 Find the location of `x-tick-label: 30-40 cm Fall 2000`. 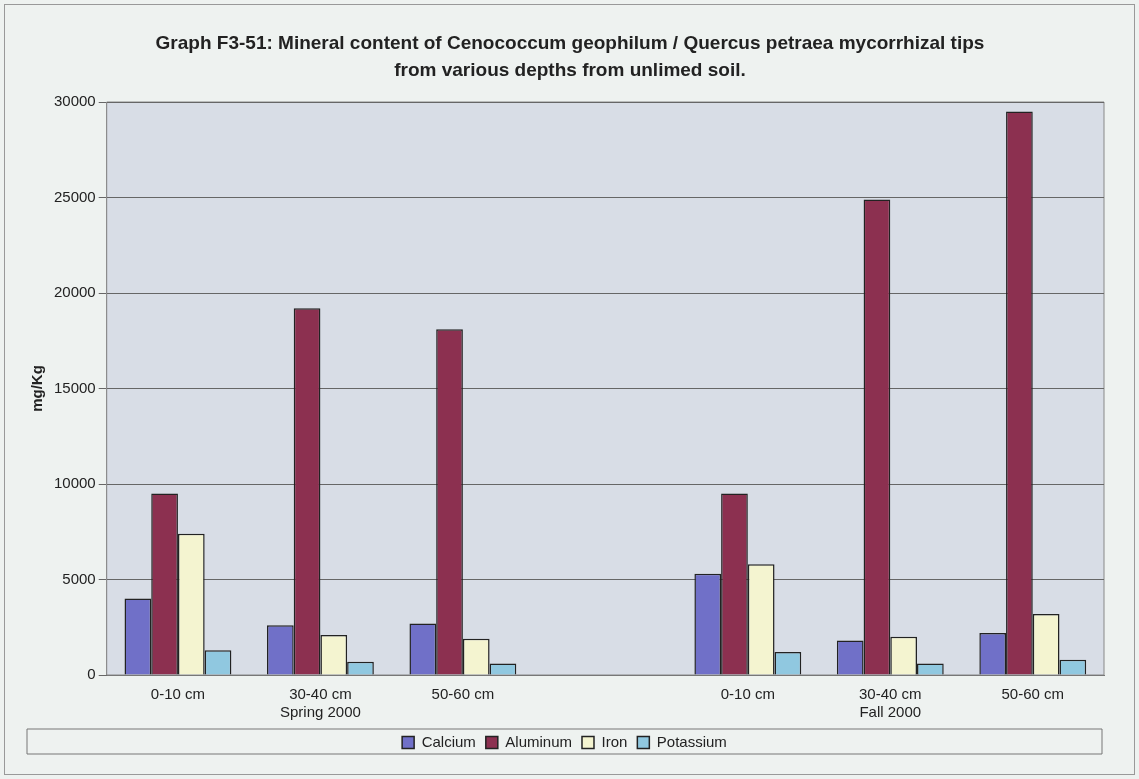

x-tick-label: 30-40 cm Fall 2000 is located at coordinates (890, 703).